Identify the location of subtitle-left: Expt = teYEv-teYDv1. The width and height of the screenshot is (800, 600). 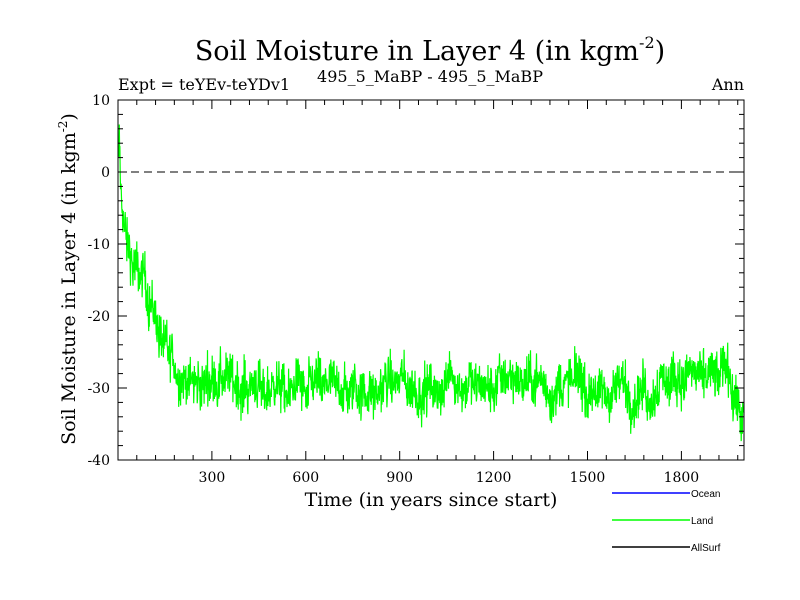
(204, 84).